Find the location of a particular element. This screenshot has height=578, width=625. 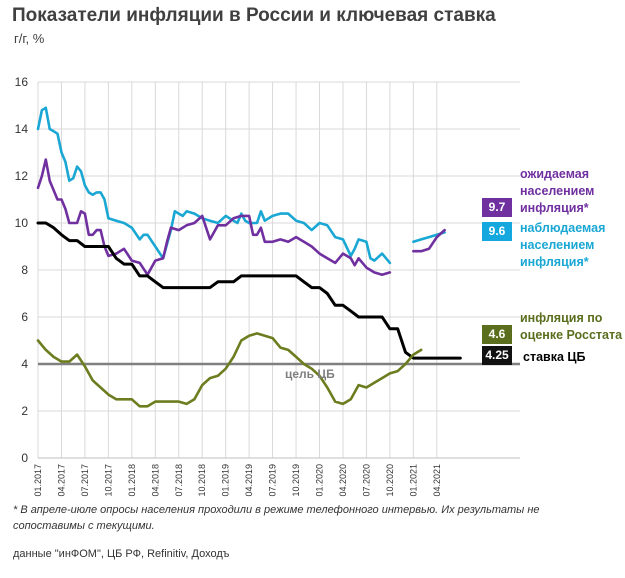

rosstat-inflation-label: инфляция по оценке Росстата is located at coordinates (571, 326).